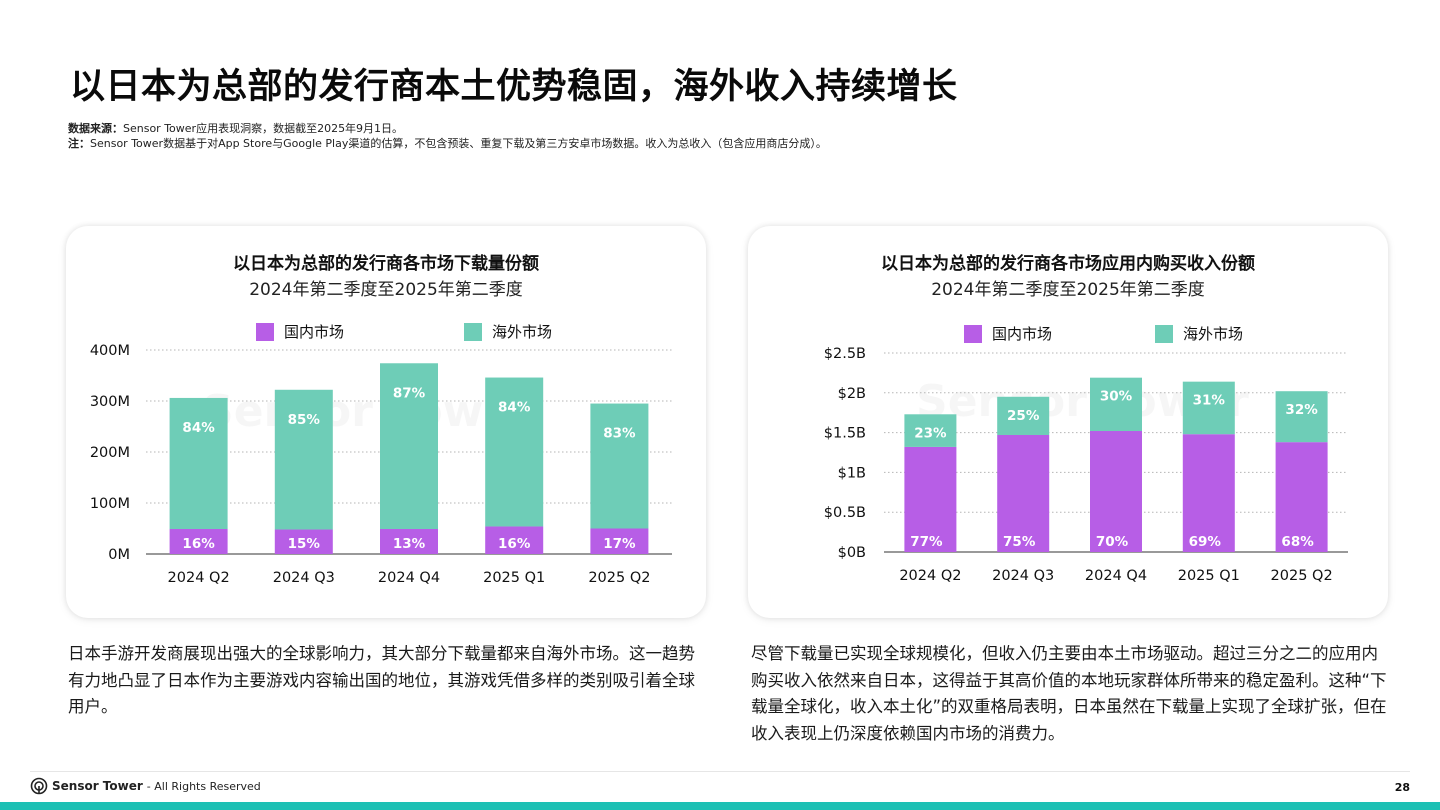 The height and width of the screenshot is (810, 1440). Describe the element at coordinates (720, 806) in the screenshot. I see `bottom-accent-bar` at that location.